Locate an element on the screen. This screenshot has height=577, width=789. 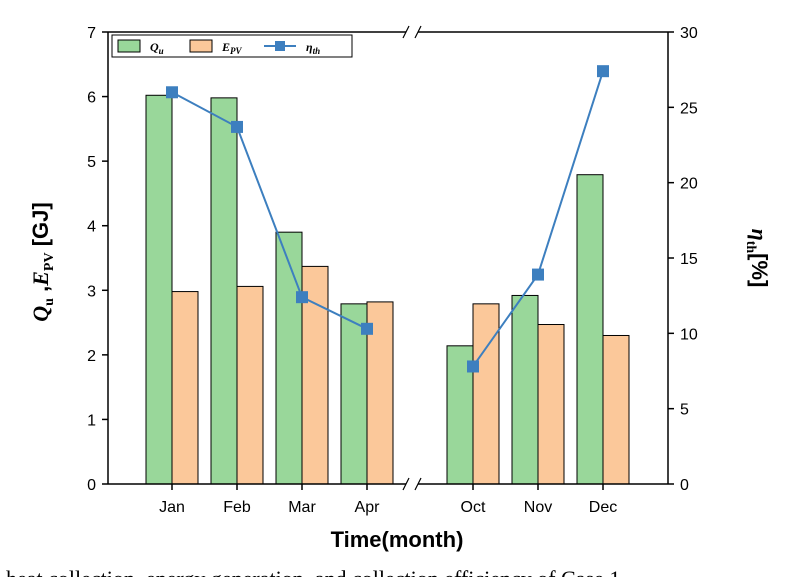
bar-epv-dec is located at coordinates (616, 409).